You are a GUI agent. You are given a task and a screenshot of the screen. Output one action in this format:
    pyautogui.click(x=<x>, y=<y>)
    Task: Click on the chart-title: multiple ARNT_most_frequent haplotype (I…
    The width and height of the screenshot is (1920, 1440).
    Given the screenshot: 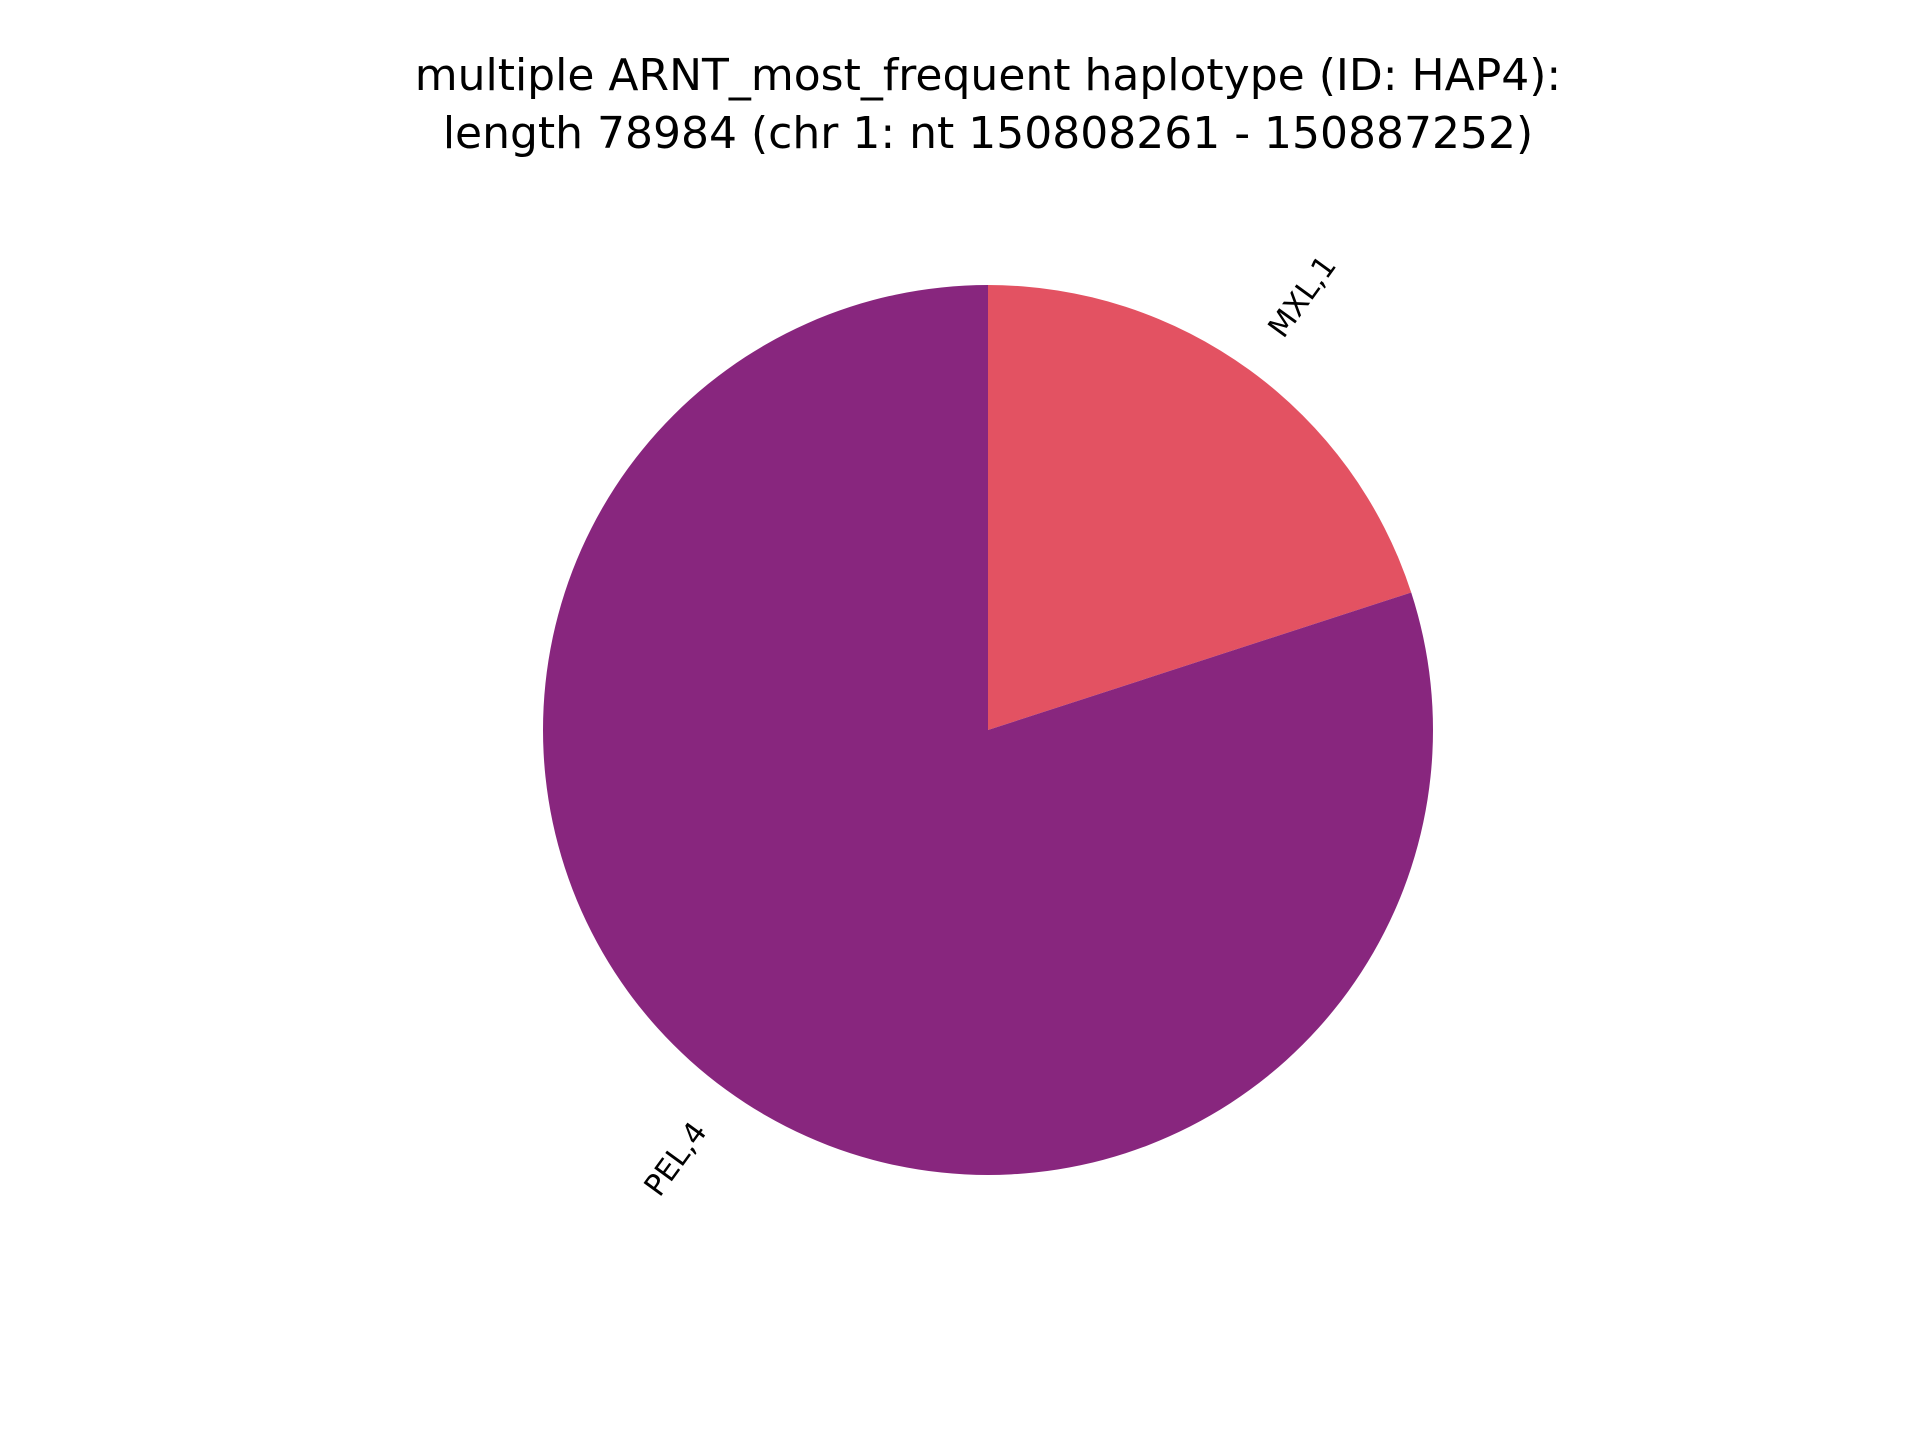 What is the action you would take?
    pyautogui.click(x=988, y=104)
    